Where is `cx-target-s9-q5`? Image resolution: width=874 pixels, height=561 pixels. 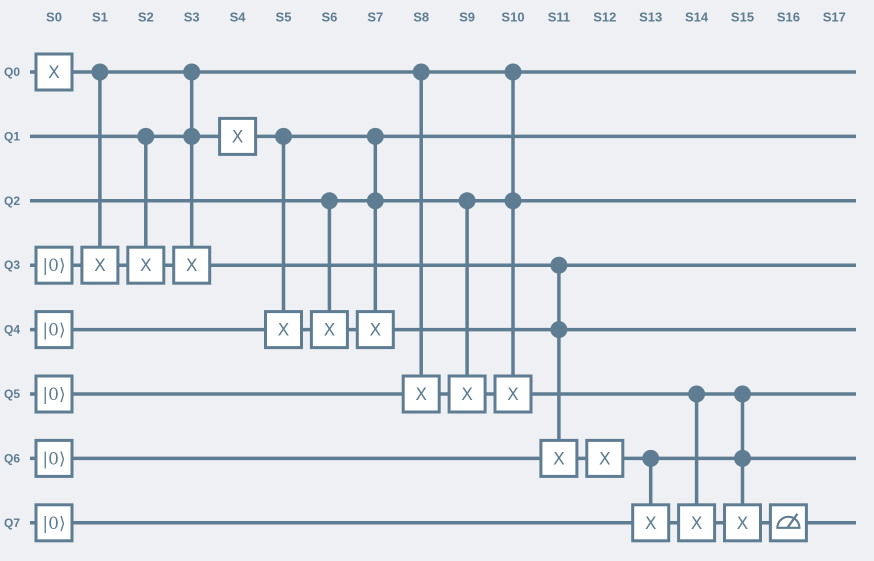
cx-target-s9-q5 is located at coordinates (467, 394).